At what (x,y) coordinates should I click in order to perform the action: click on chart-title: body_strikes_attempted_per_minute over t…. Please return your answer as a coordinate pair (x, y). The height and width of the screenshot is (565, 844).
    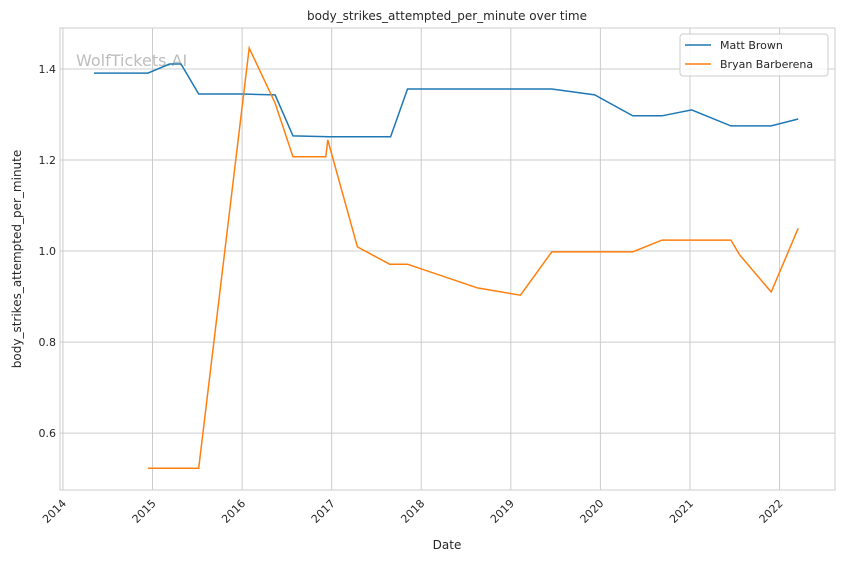
    Looking at the image, I should click on (447, 16).